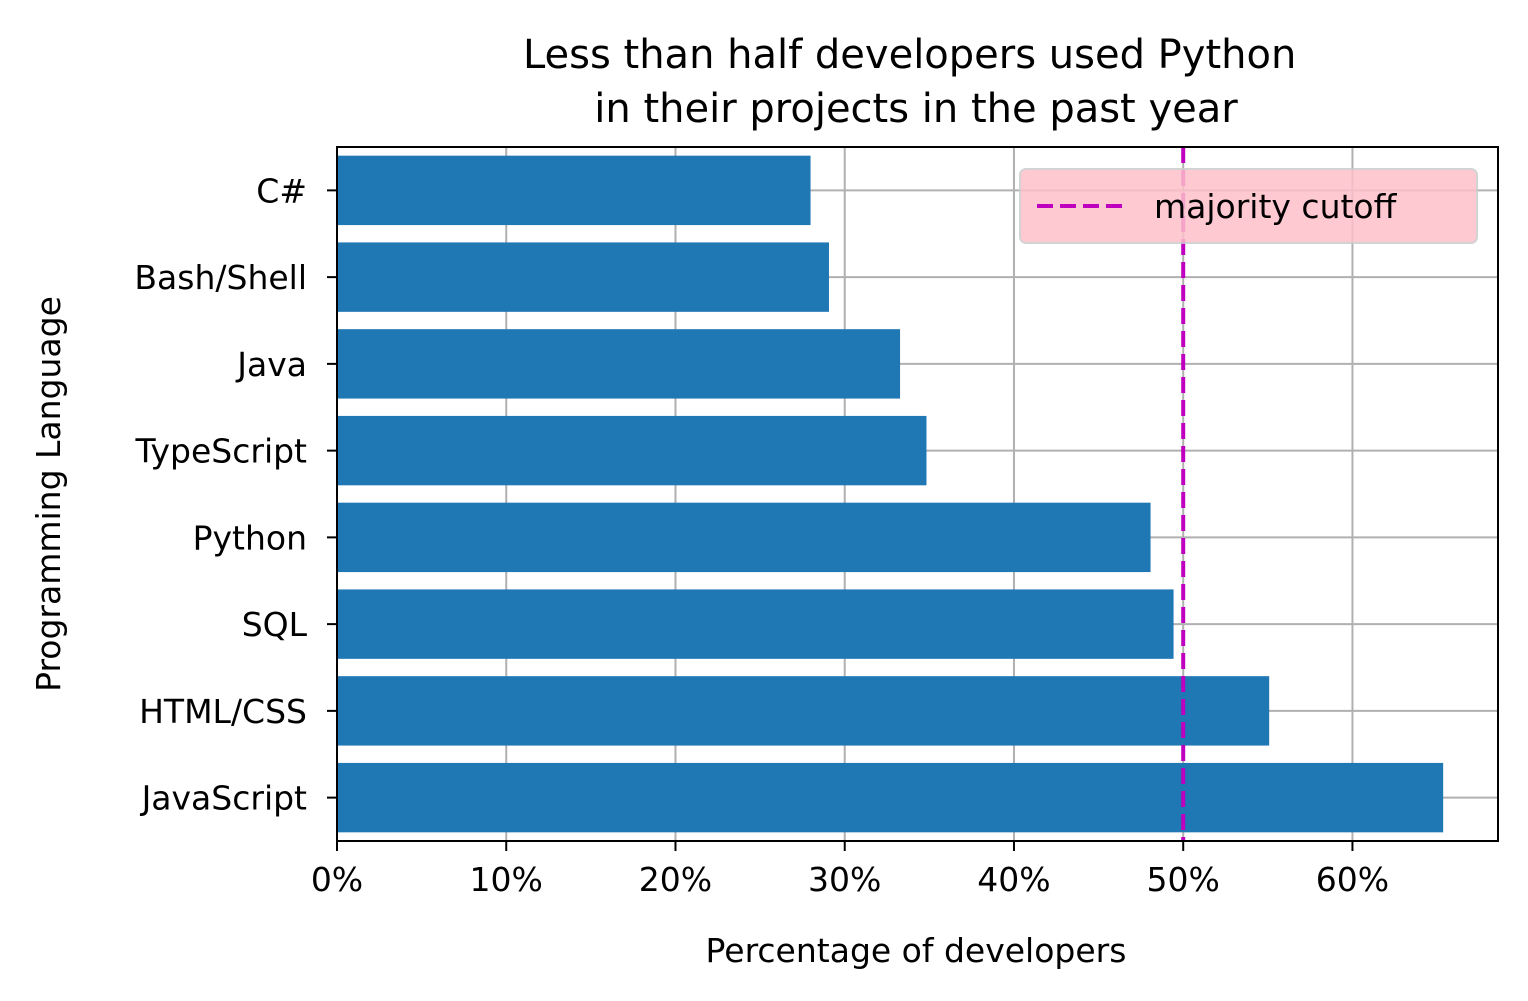  I want to click on legend-reference-line-label: majority cutoff, so click(1276, 206).